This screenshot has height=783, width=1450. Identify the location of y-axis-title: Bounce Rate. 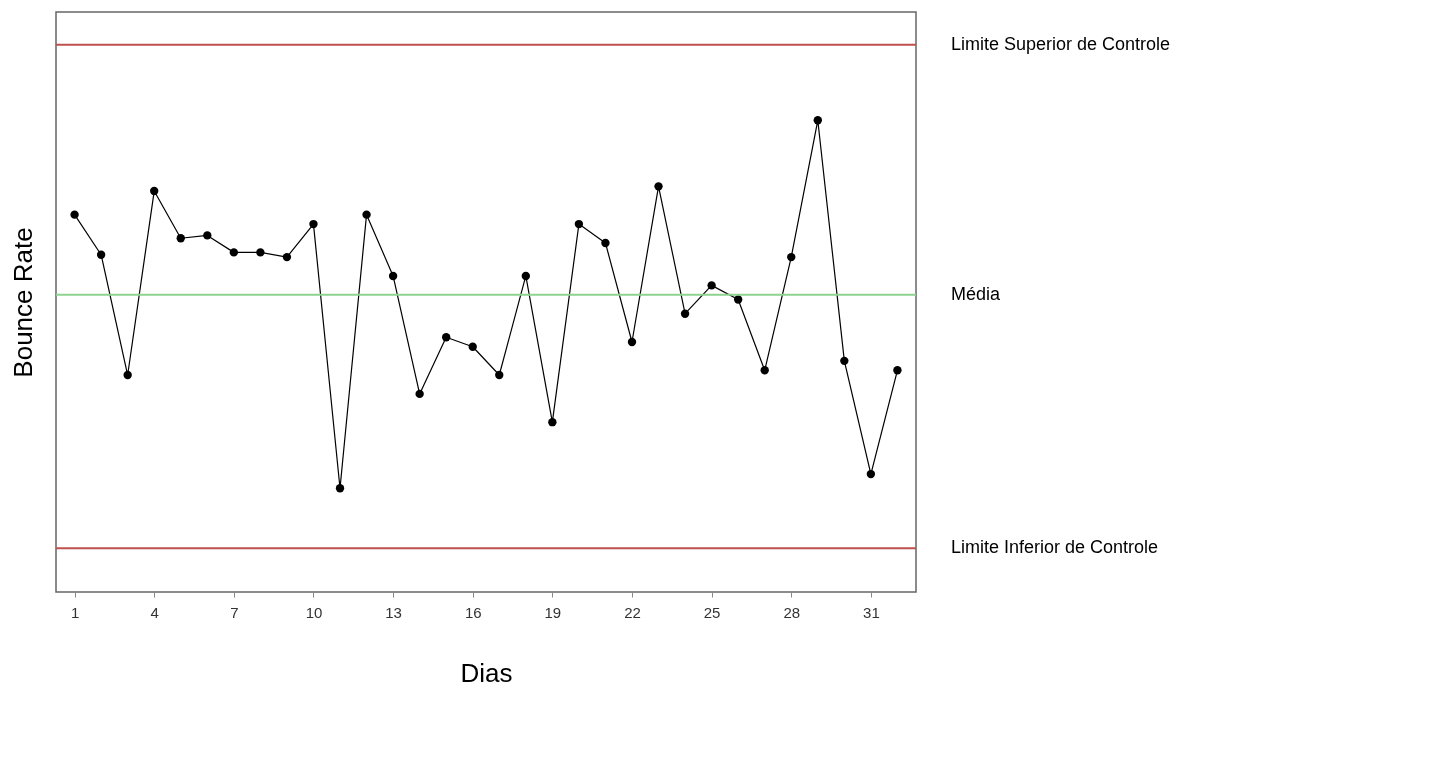
(22, 302).